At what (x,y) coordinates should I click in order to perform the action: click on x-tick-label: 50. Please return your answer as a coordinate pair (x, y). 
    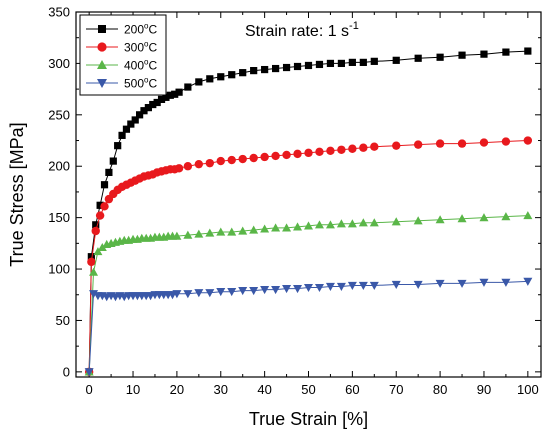
    Looking at the image, I should click on (308, 389).